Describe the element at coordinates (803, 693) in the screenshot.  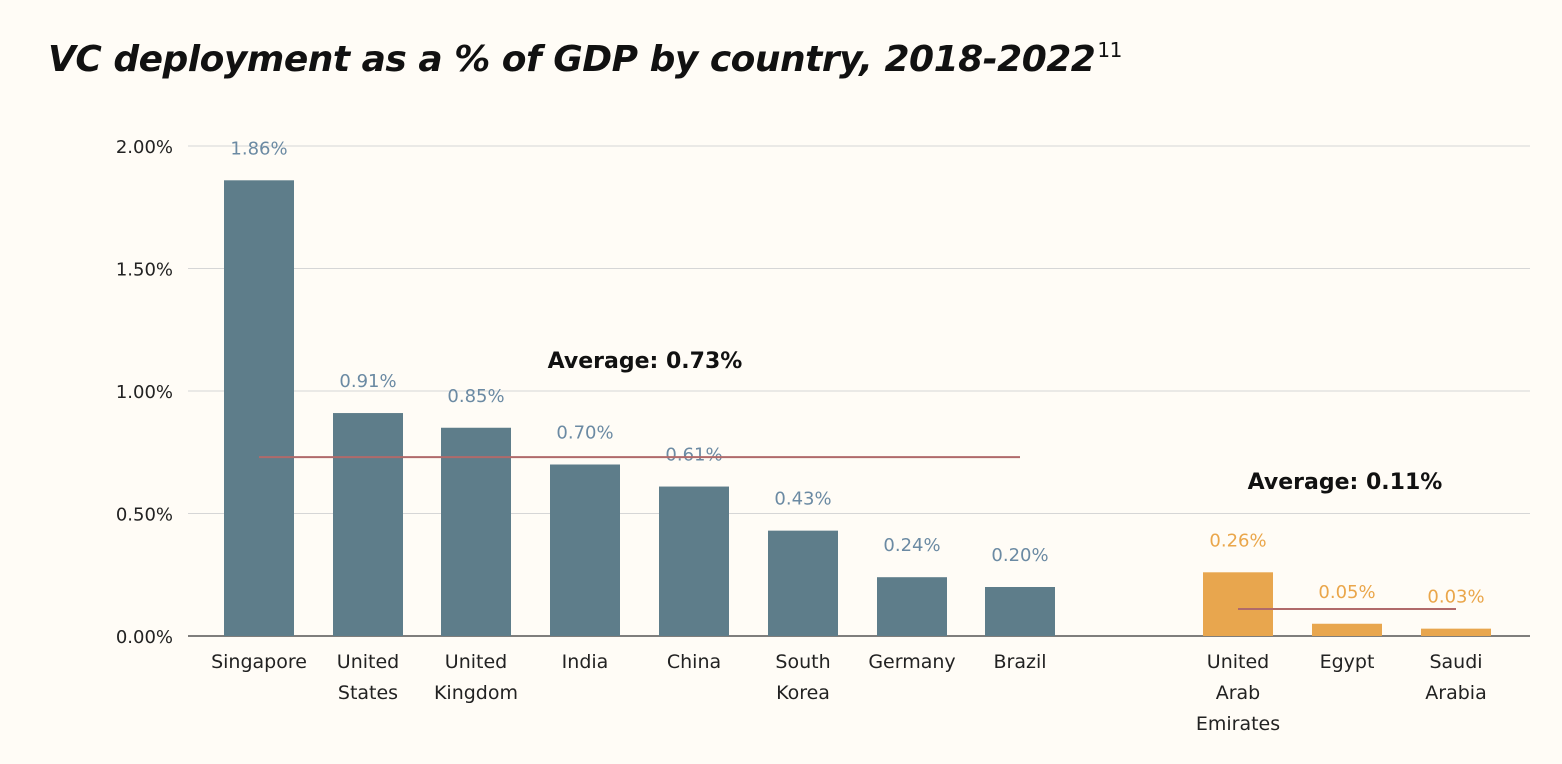
I see `category-label: Korea` at that location.